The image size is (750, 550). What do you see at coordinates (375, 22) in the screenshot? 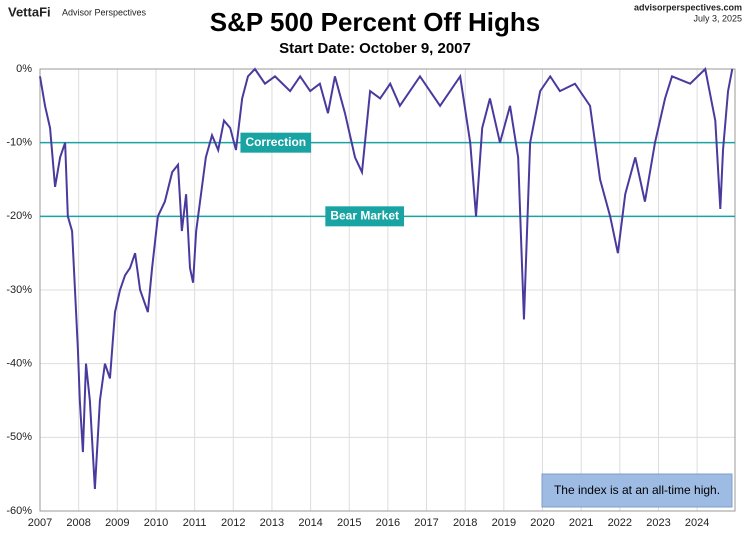
I see `chart-title: S&P 500 Percent Off Highs` at bounding box center [375, 22].